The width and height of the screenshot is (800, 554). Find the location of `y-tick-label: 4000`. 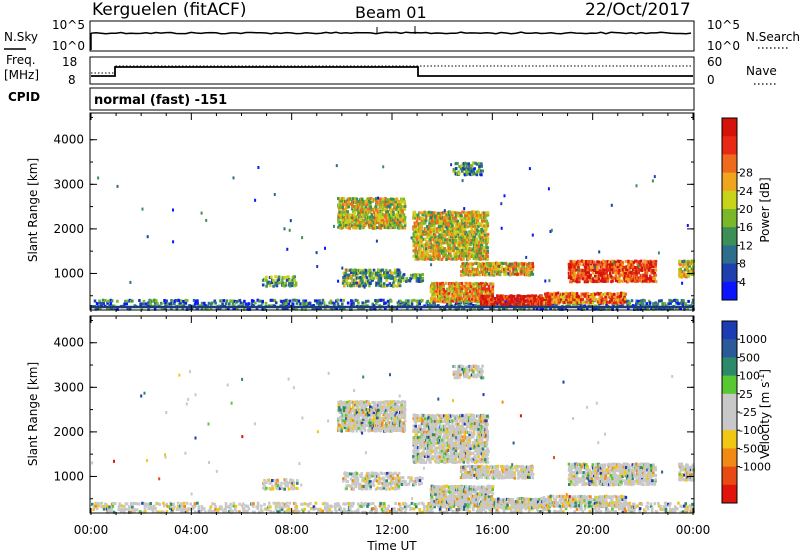

y-tick-label: 4000 is located at coordinates (68, 140).